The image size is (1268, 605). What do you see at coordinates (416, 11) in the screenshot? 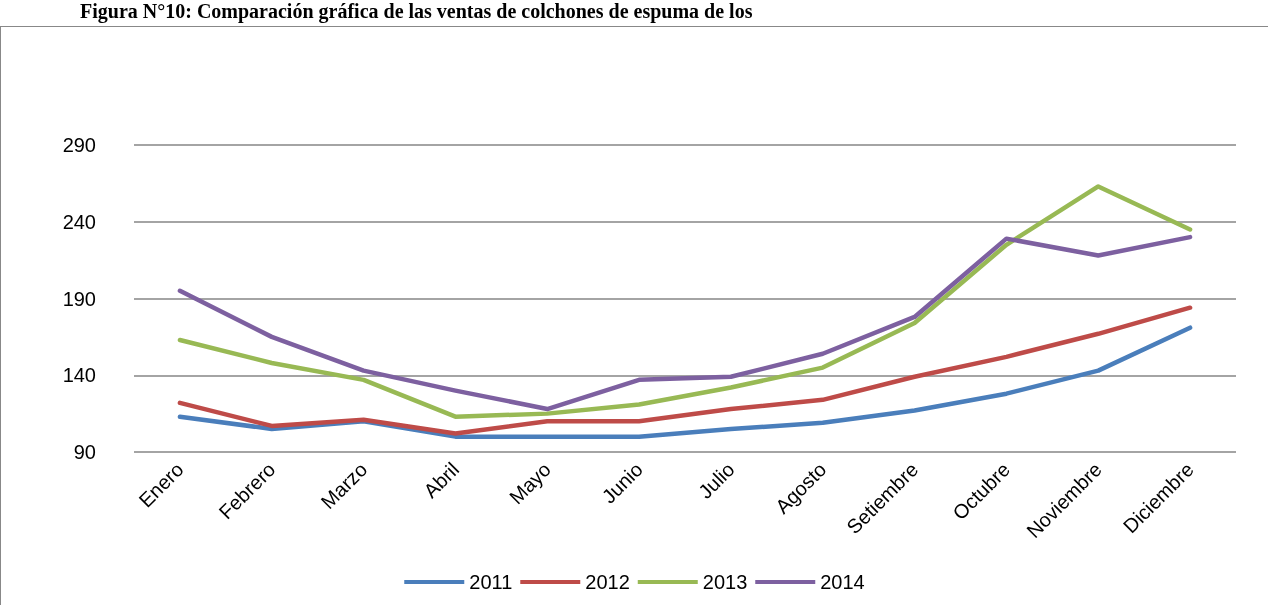
I see `chart-title: Figura N°10: Comparación gráfica de las ventas de colchones de espuma de los` at bounding box center [416, 11].